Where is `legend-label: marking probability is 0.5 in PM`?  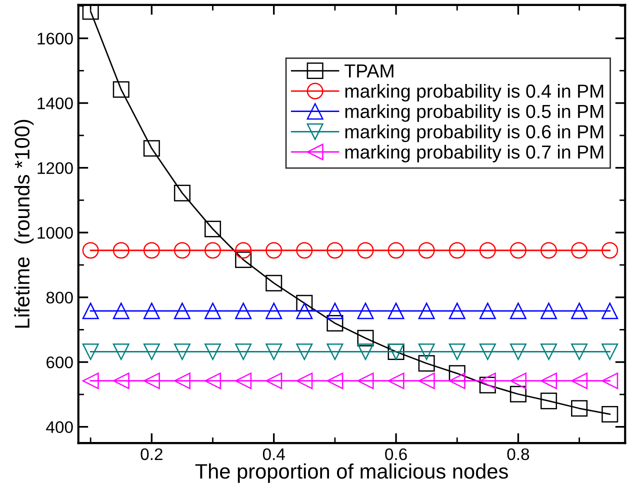 legend-label: marking probability is 0.5 in PM is located at coordinates (474, 113).